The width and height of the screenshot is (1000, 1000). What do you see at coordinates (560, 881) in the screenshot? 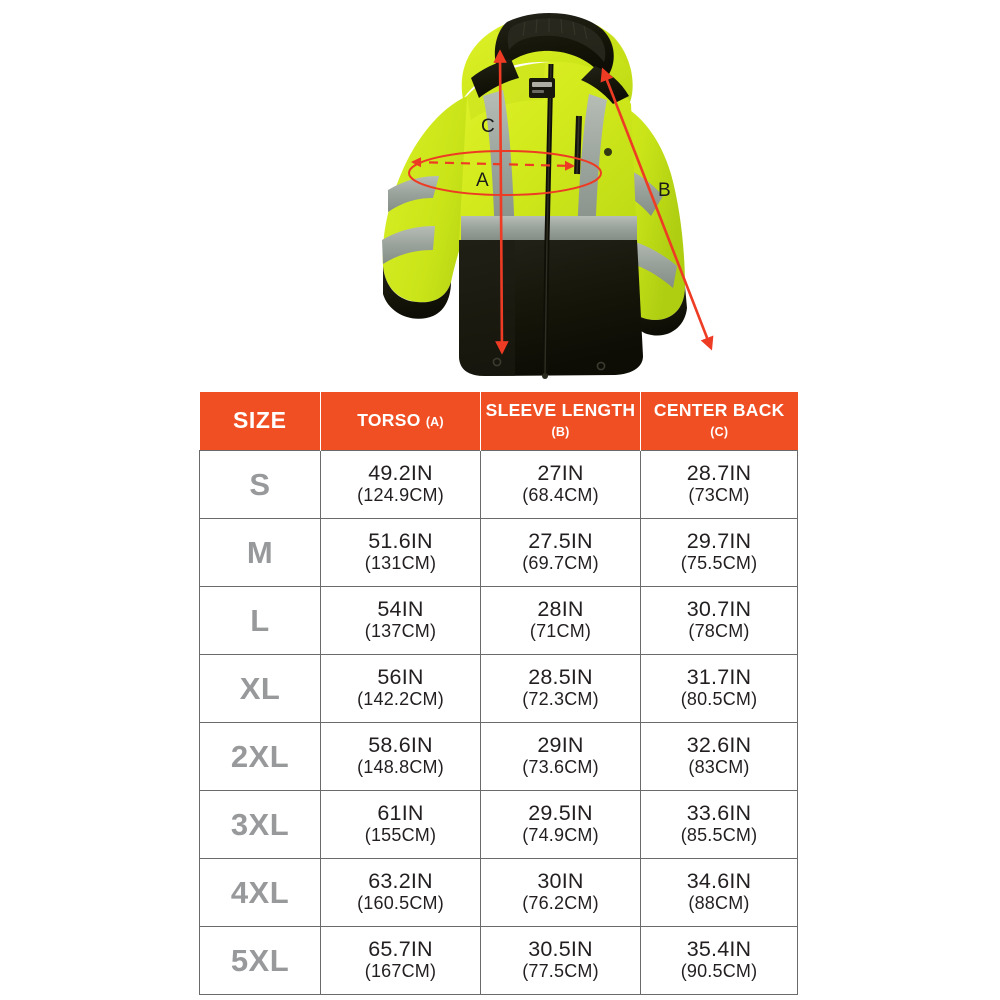
I see `sleeve-inches: 30IN` at bounding box center [560, 881].